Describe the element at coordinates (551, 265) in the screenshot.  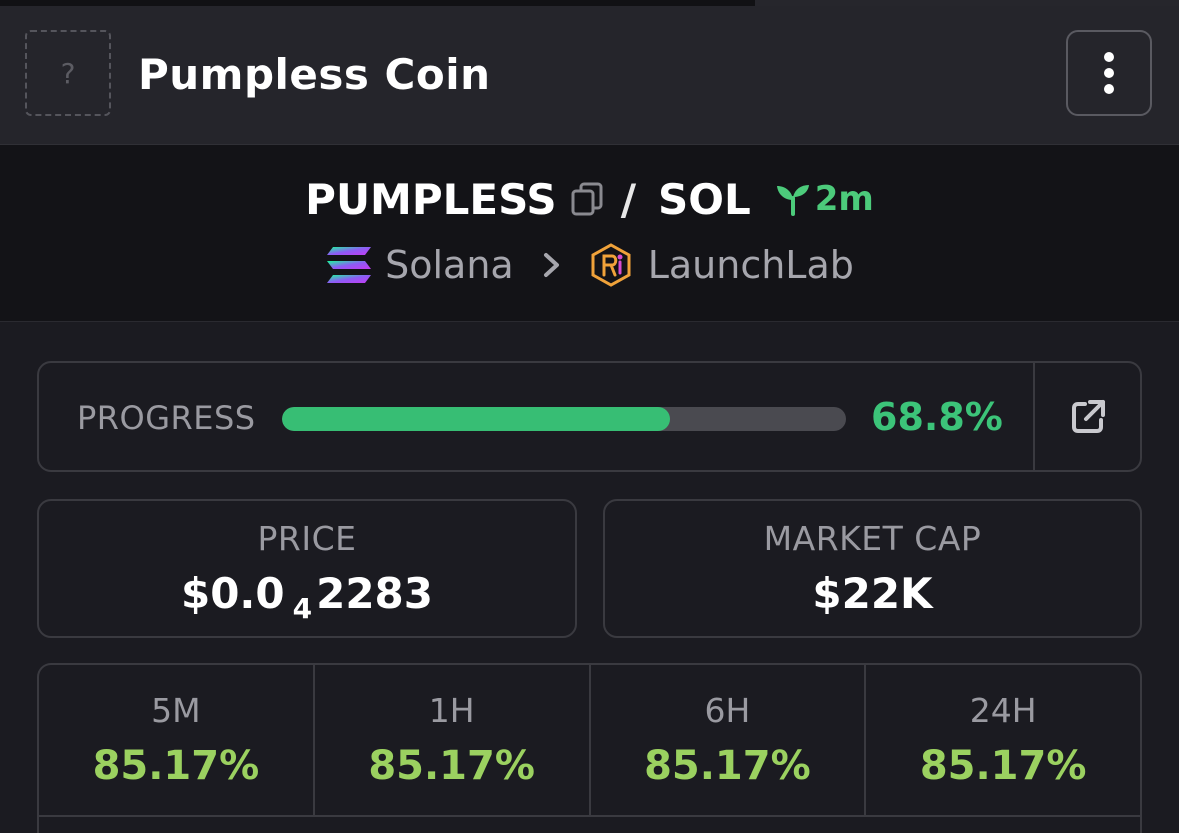
I see `chevron-right-icon` at that location.